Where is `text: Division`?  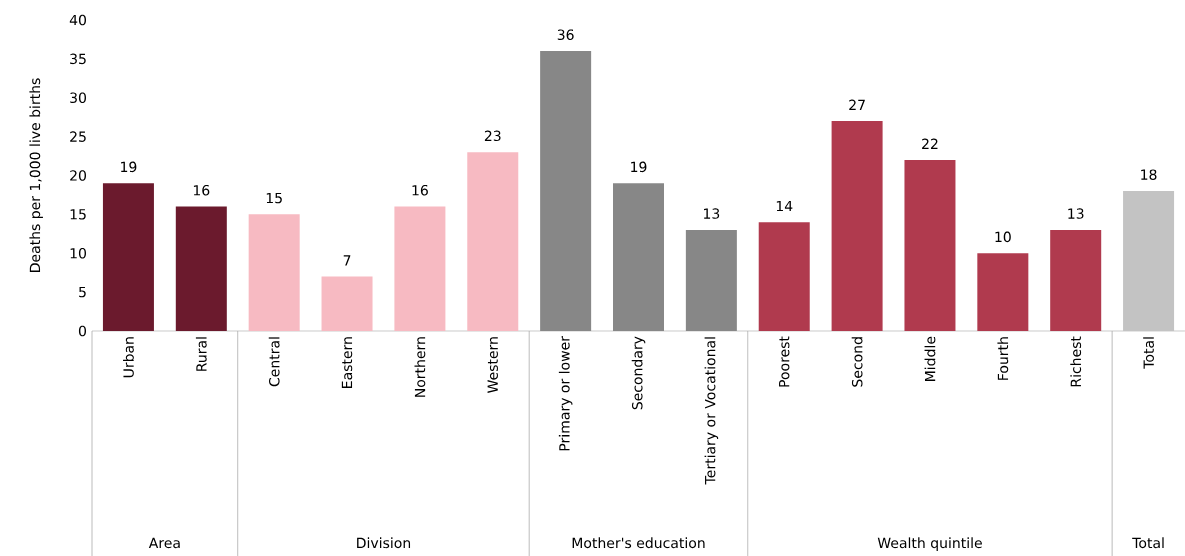
text: Division is located at coordinates (384, 543).